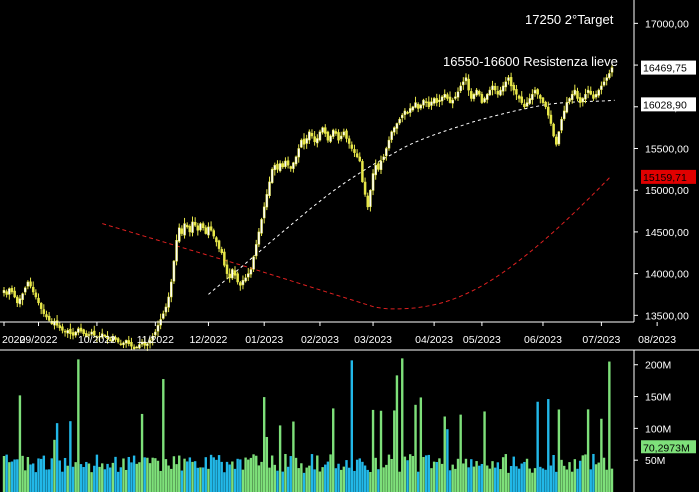 This screenshot has width=699, height=492. I want to click on date-tick-label: 09/2022, so click(39, 340).